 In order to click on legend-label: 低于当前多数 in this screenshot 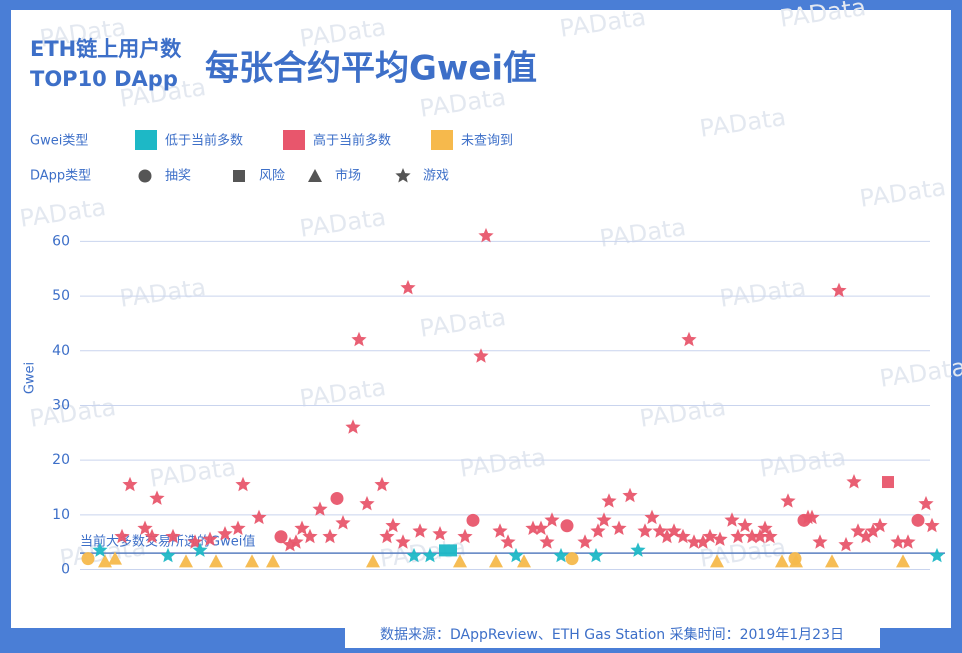, I will do `click(204, 141)`.